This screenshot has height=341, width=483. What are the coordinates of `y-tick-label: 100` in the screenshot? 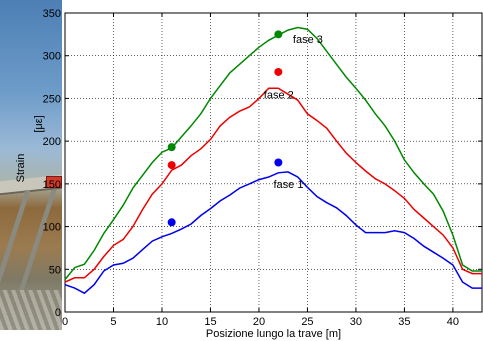 It's located at (52, 228).